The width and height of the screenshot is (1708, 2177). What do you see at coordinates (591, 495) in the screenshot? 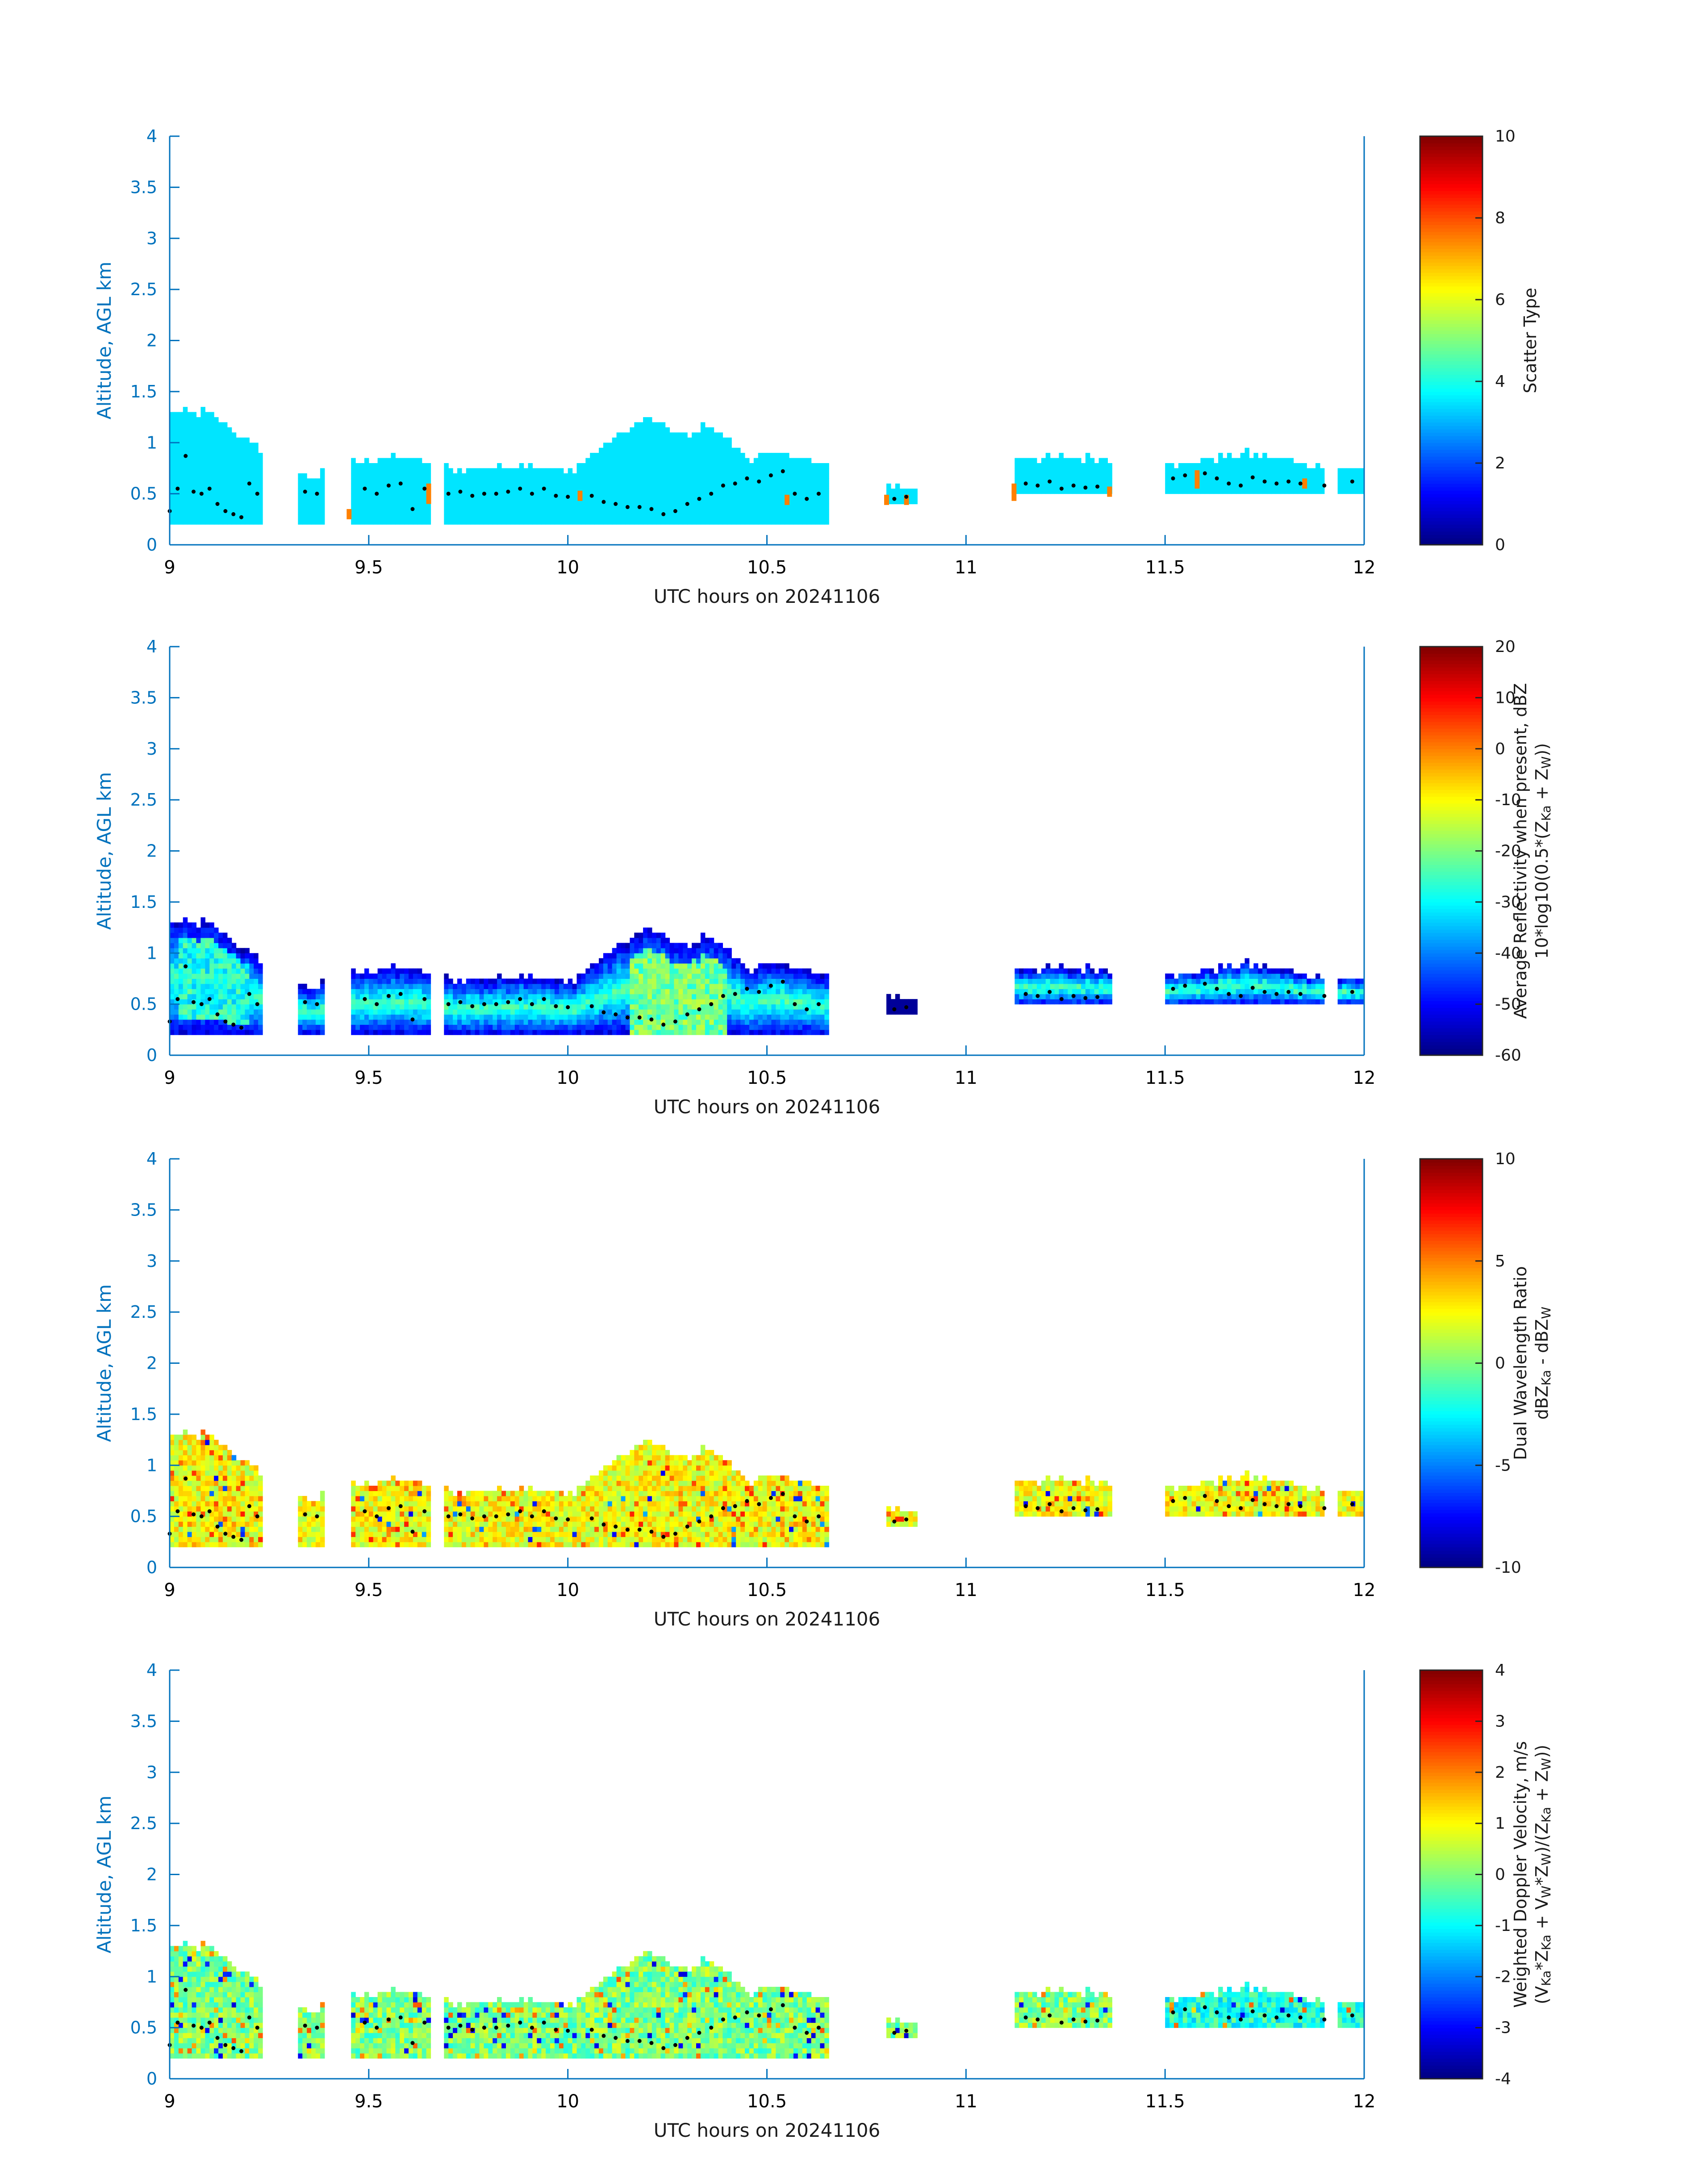
I see `data-dot` at bounding box center [591, 495].